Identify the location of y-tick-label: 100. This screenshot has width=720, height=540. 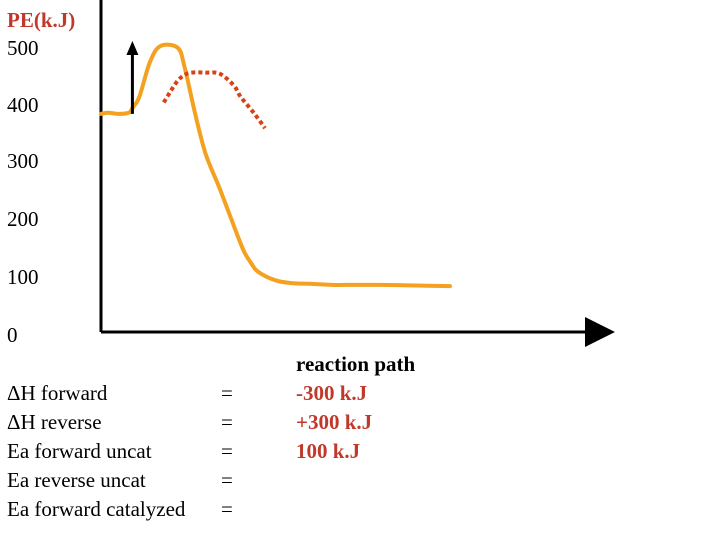
(23, 277).